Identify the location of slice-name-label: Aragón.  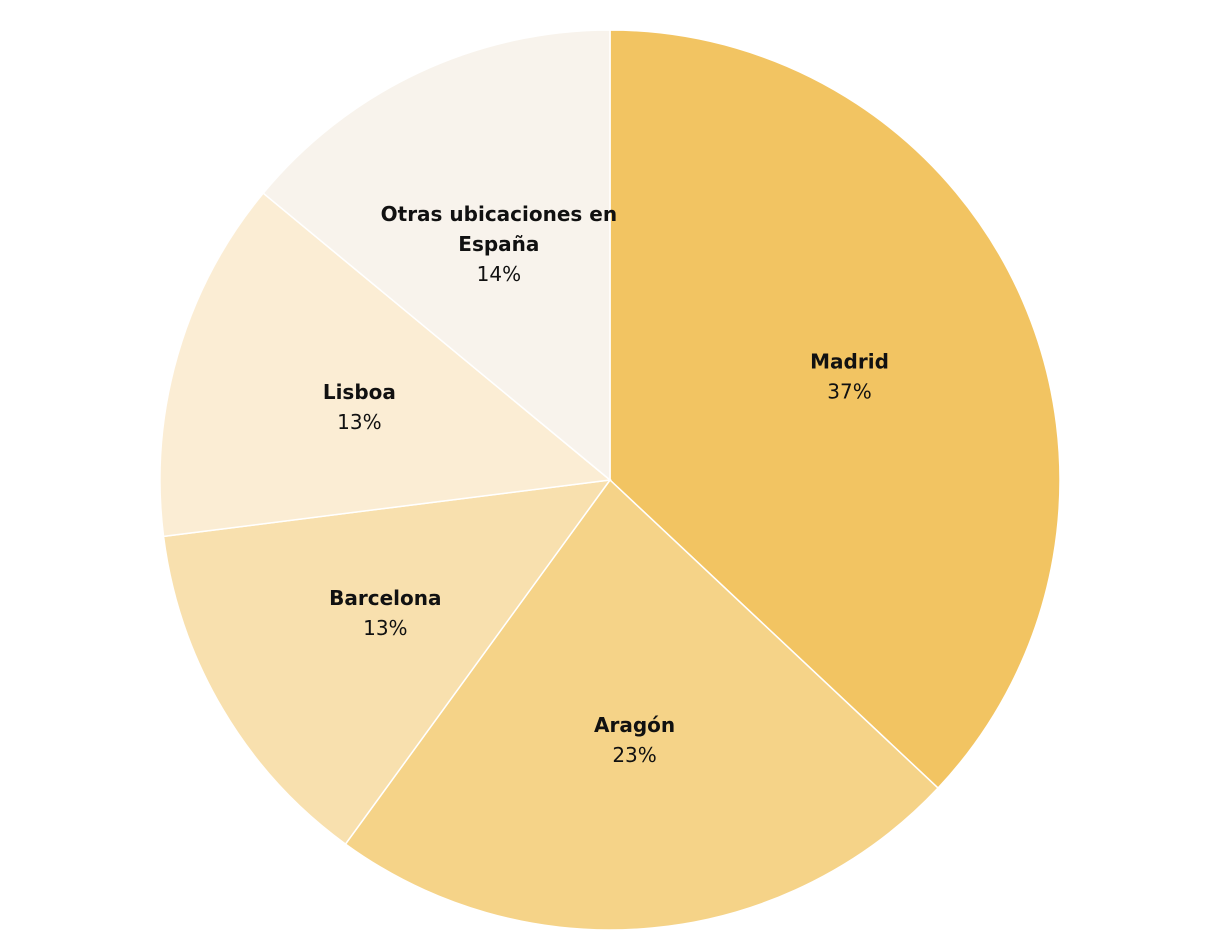
(634, 725).